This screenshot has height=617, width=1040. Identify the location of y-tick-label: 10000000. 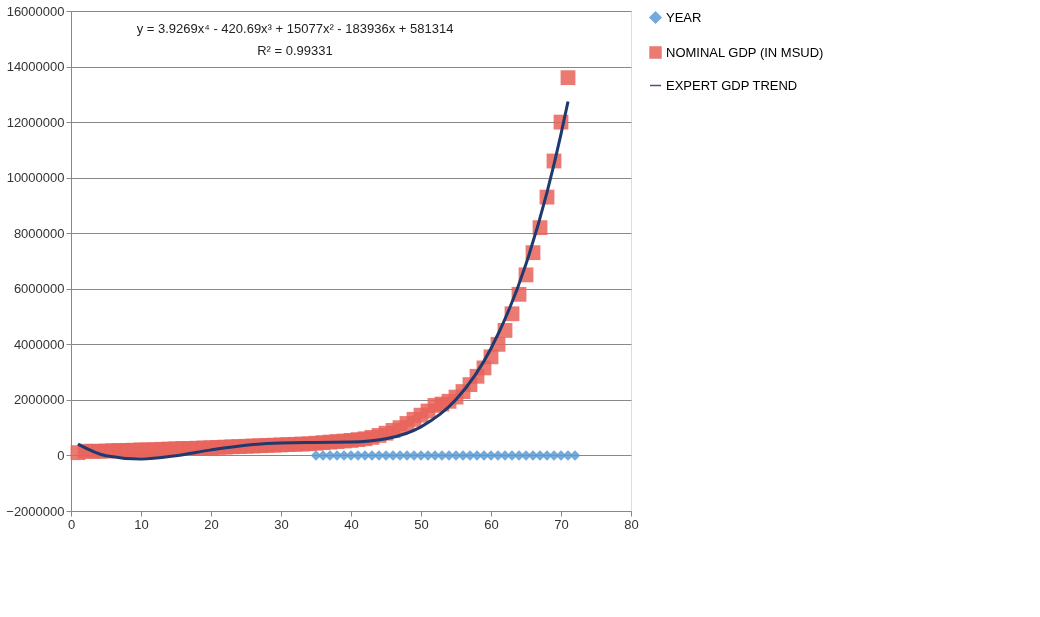
(35, 178).